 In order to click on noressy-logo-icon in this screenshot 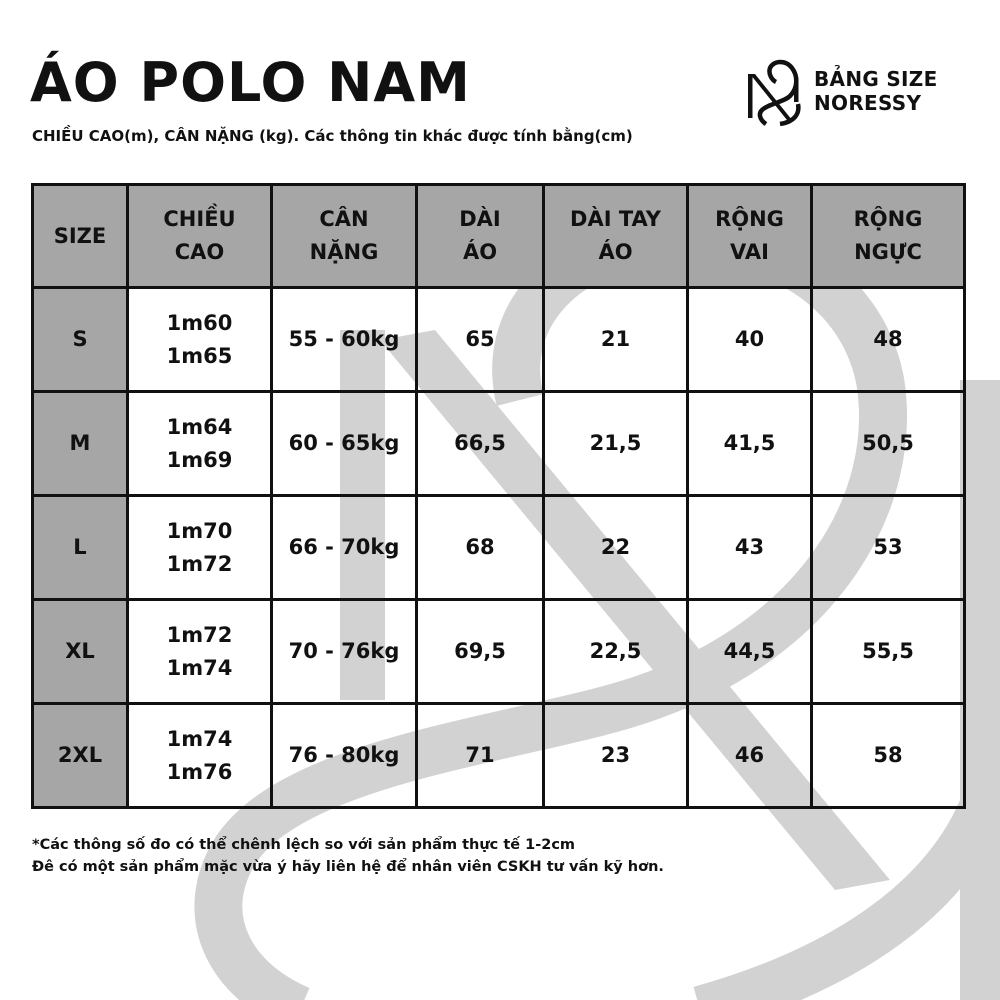, I will do `click(774, 92)`.